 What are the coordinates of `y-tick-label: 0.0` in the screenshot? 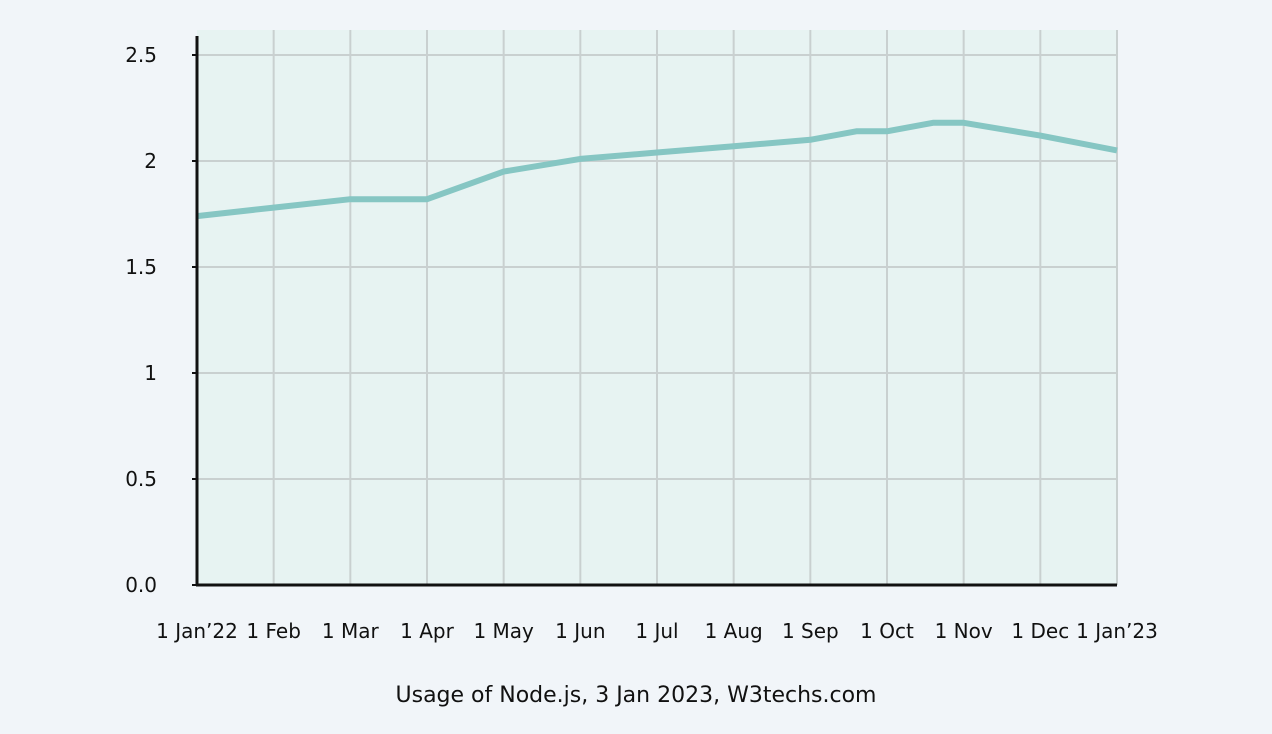 It's located at (141, 585).